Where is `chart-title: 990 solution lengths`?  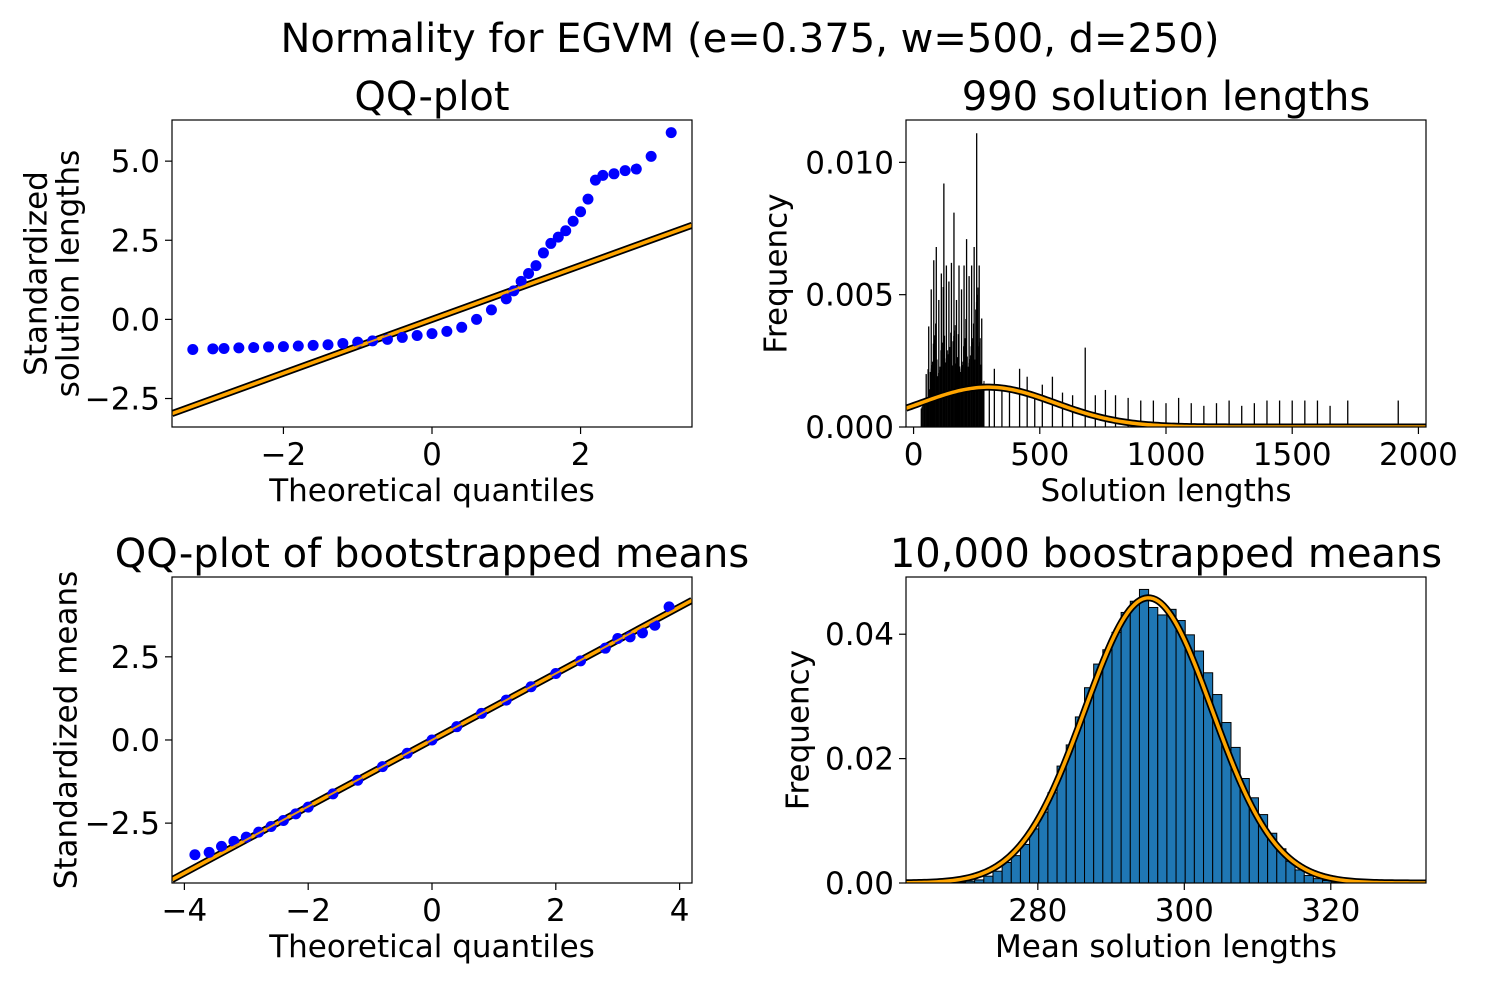
chart-title: 990 solution lengths is located at coordinates (1166, 97).